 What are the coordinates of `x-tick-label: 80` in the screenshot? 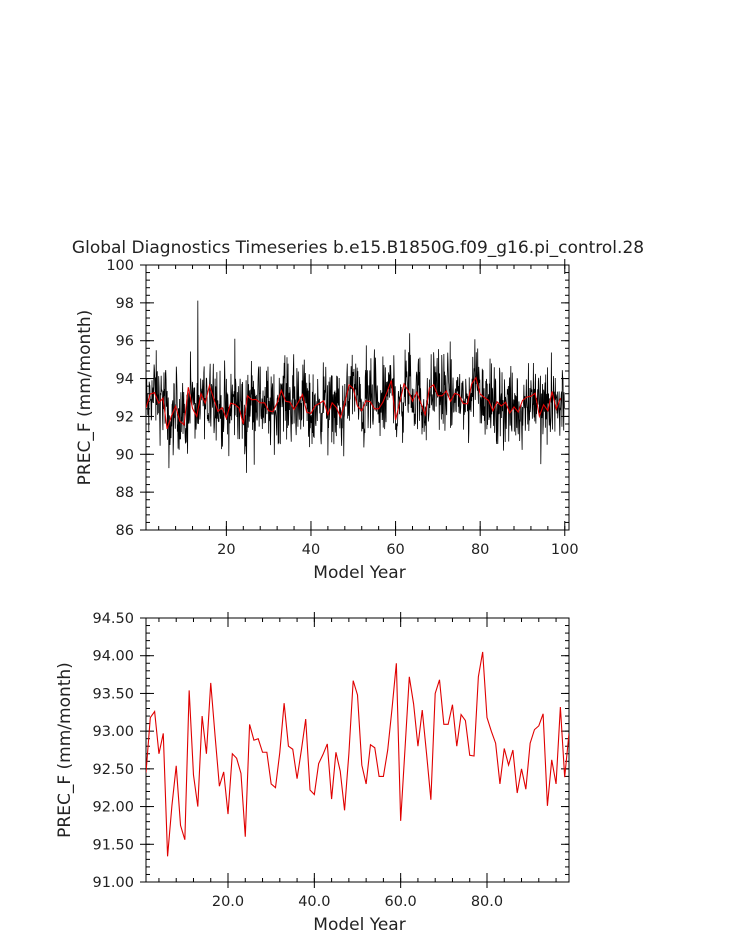 It's located at (480, 550).